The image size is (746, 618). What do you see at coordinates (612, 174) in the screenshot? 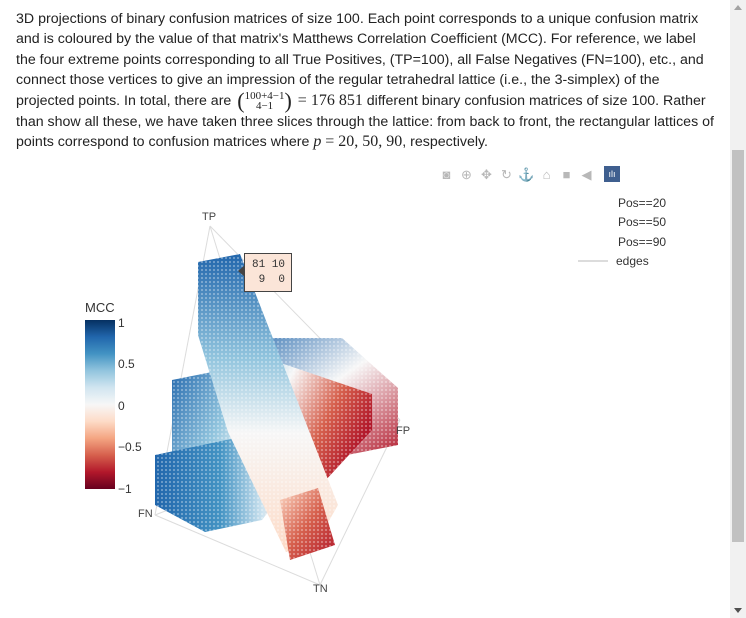
I see `plotly-logo-icon: ılı` at bounding box center [612, 174].